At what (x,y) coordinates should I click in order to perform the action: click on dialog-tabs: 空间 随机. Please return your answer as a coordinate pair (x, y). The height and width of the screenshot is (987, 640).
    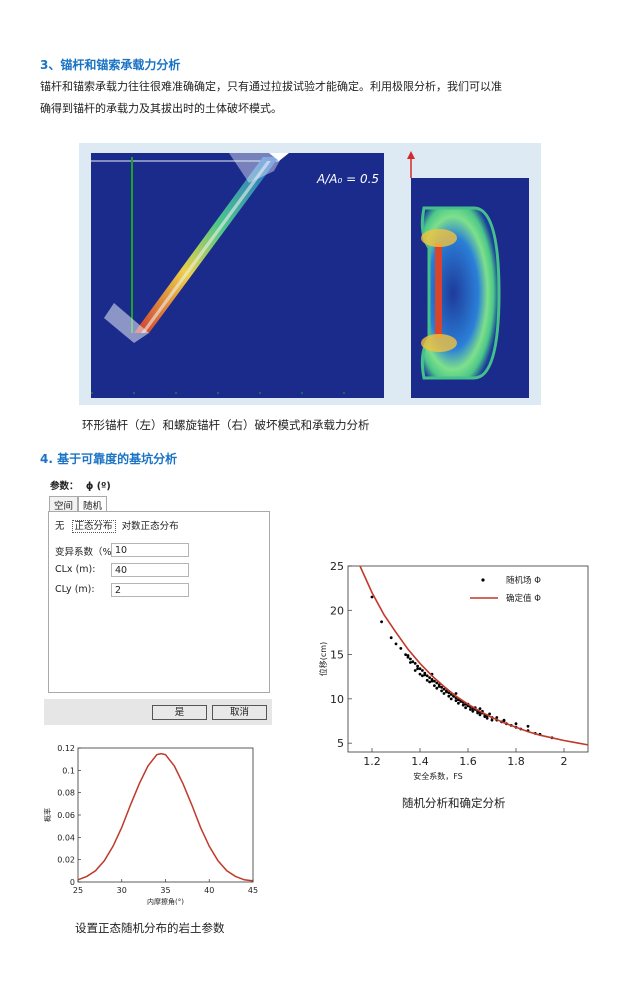
    Looking at the image, I should click on (78, 505).